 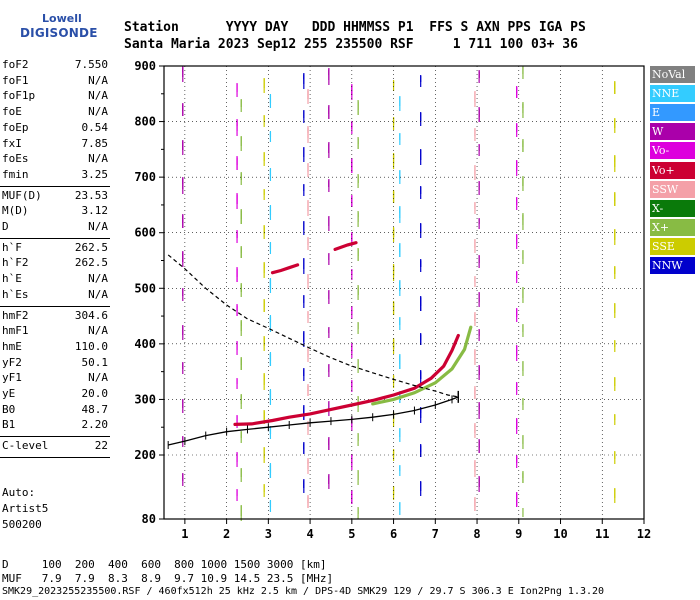 What do you see at coordinates (15, 127) in the screenshot?
I see `param-name: foEp` at bounding box center [15, 127].